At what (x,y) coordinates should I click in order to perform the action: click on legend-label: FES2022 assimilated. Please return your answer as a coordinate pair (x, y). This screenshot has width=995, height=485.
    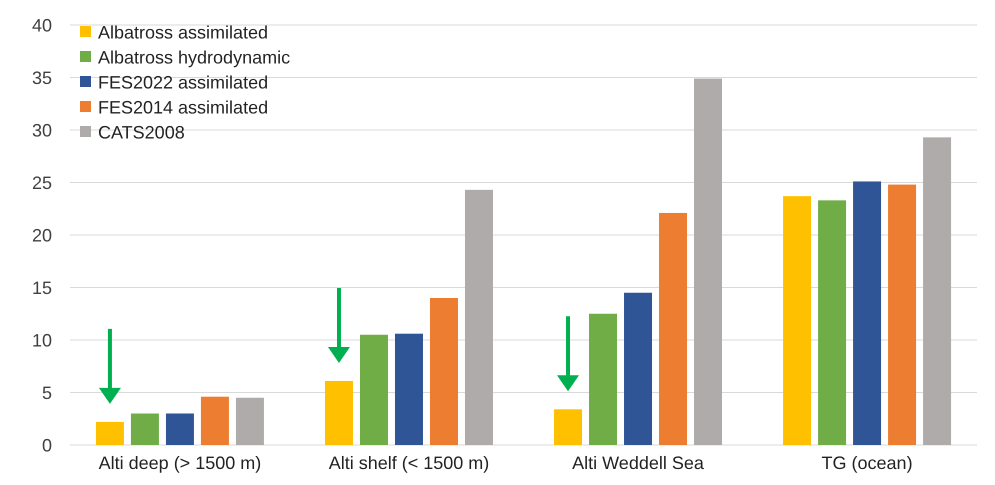
    Looking at the image, I should click on (183, 82).